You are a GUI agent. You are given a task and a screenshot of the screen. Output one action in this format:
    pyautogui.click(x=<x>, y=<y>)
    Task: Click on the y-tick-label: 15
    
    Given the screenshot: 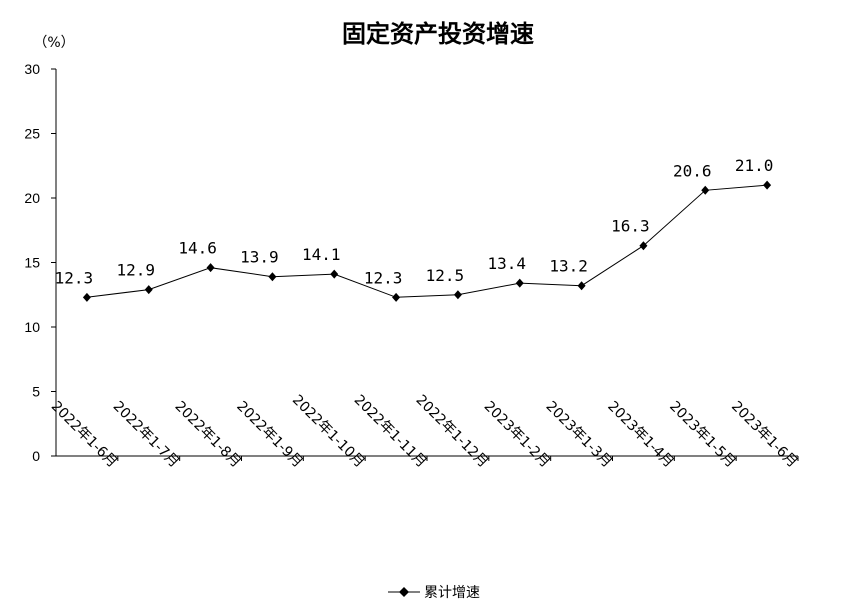 What is the action you would take?
    pyautogui.click(x=32, y=263)
    